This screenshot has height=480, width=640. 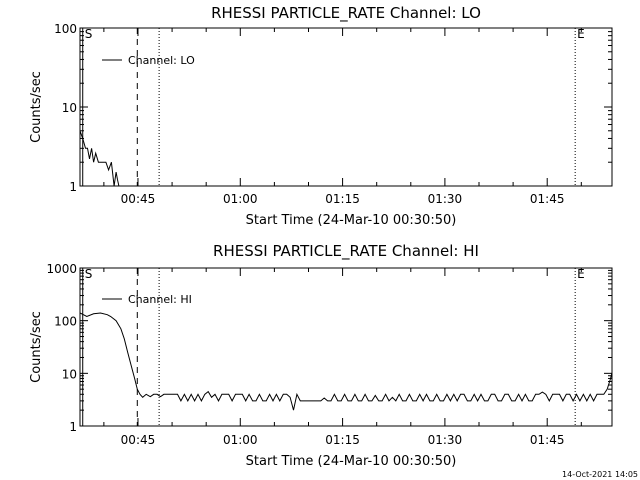 I want to click on chart-title: RHESSI PARTICLE_RATE Channel: HI, so click(x=346, y=251).